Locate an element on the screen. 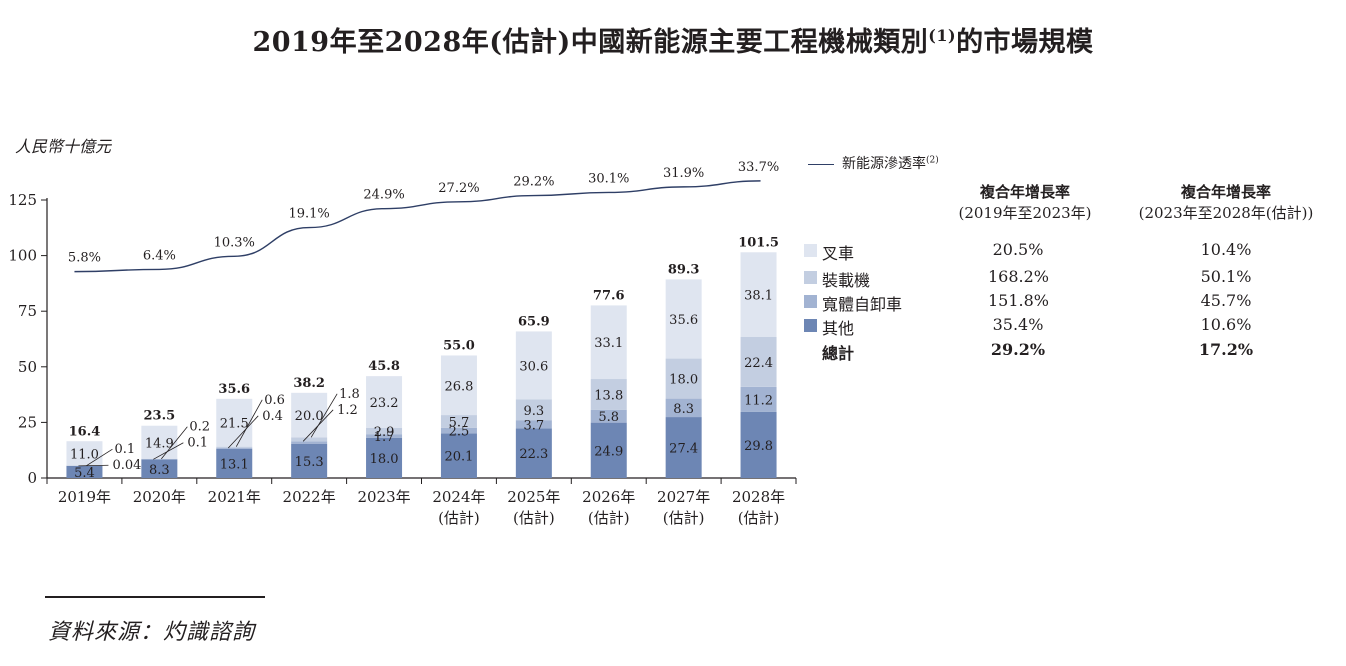 The width and height of the screenshot is (1346, 666). segment-label-dump-truck: 1.7 is located at coordinates (384, 437).